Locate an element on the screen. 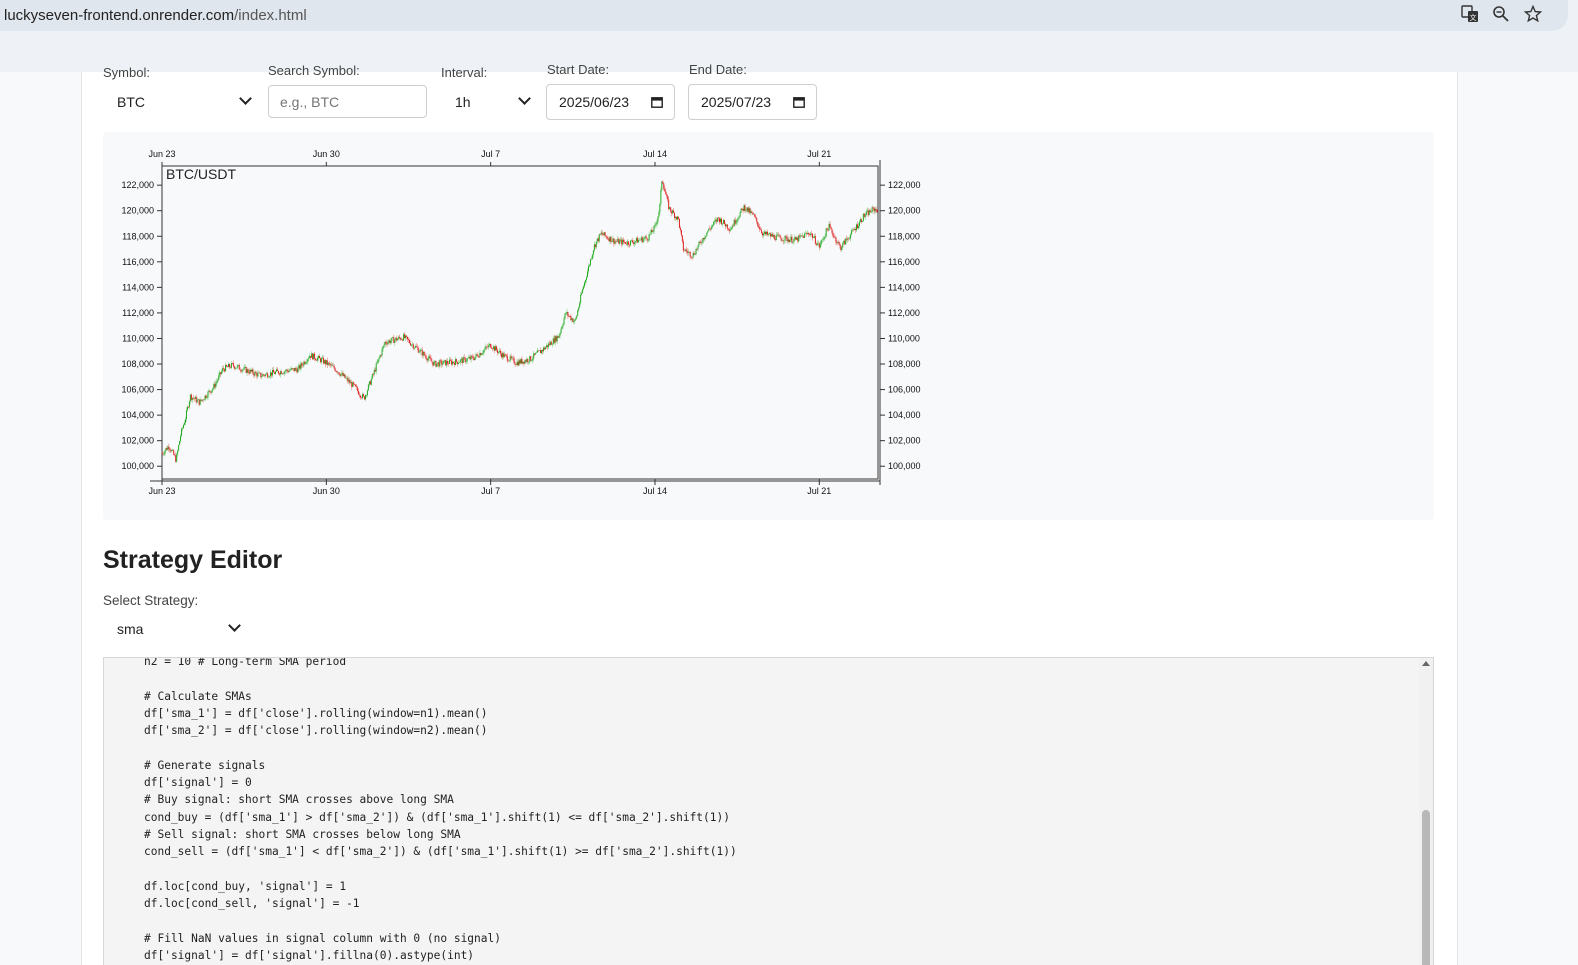  x-tick-label-bottom: Jul 14 is located at coordinates (655, 491).